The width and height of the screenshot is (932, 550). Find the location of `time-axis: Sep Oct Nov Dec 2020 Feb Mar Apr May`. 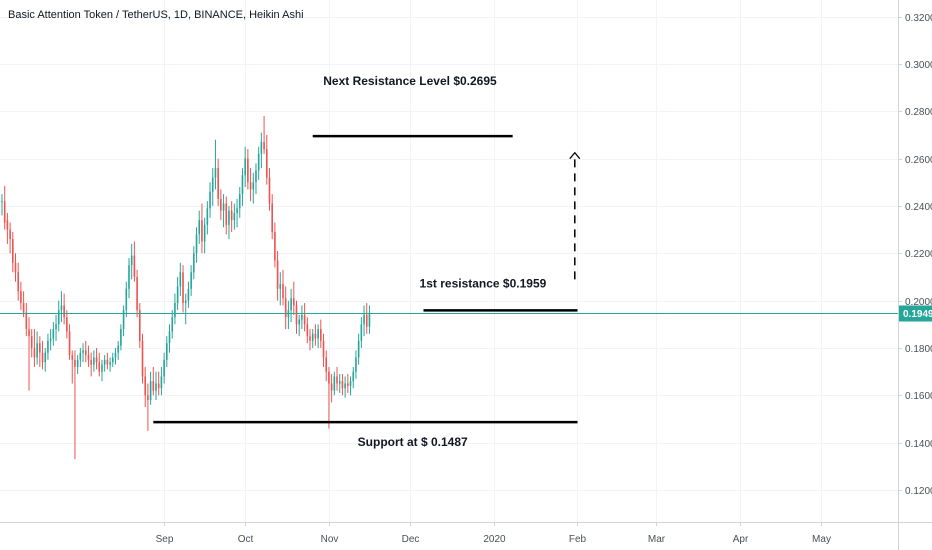

time-axis: Sep Oct Nov Dec 2020 Feb Mar Apr May is located at coordinates (493, 533).